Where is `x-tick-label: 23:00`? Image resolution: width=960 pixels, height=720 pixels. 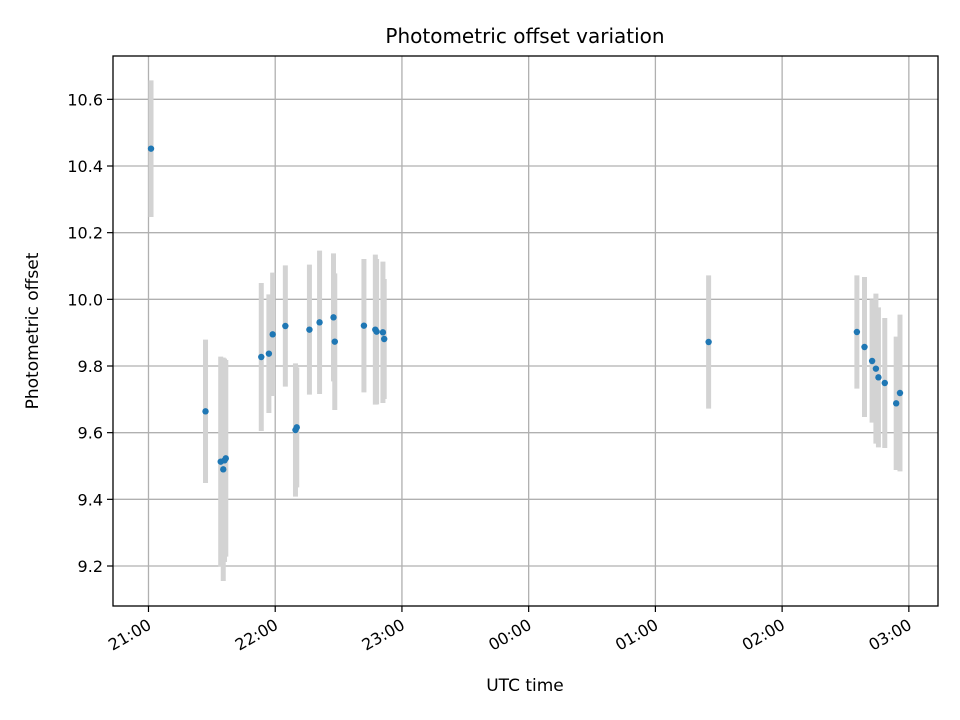
x-tick-label: 23:00 is located at coordinates (383, 635).